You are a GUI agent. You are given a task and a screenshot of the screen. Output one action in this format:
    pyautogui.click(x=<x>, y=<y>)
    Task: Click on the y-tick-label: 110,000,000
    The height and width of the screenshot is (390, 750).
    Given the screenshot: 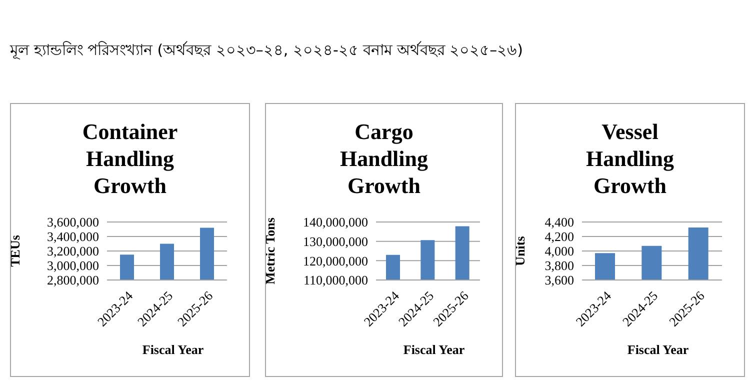 What is the action you would take?
    pyautogui.click(x=335, y=280)
    